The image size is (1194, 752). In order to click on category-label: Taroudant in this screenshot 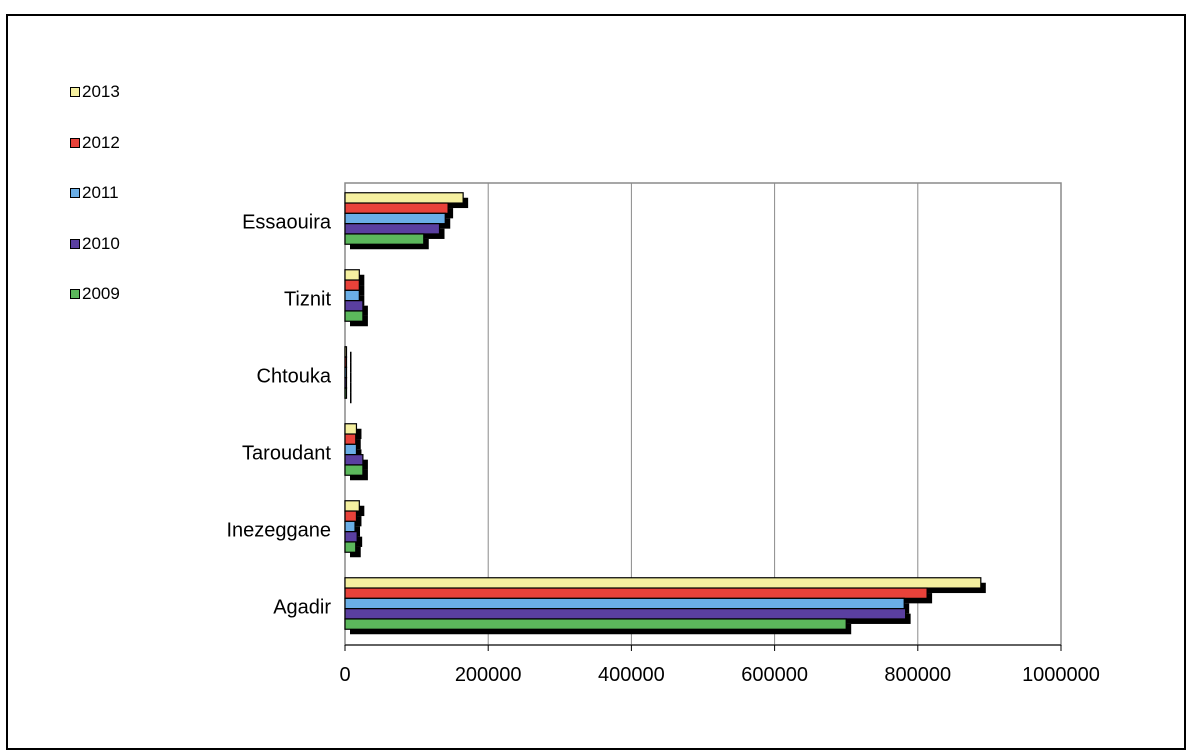, I will do `click(286, 454)`.